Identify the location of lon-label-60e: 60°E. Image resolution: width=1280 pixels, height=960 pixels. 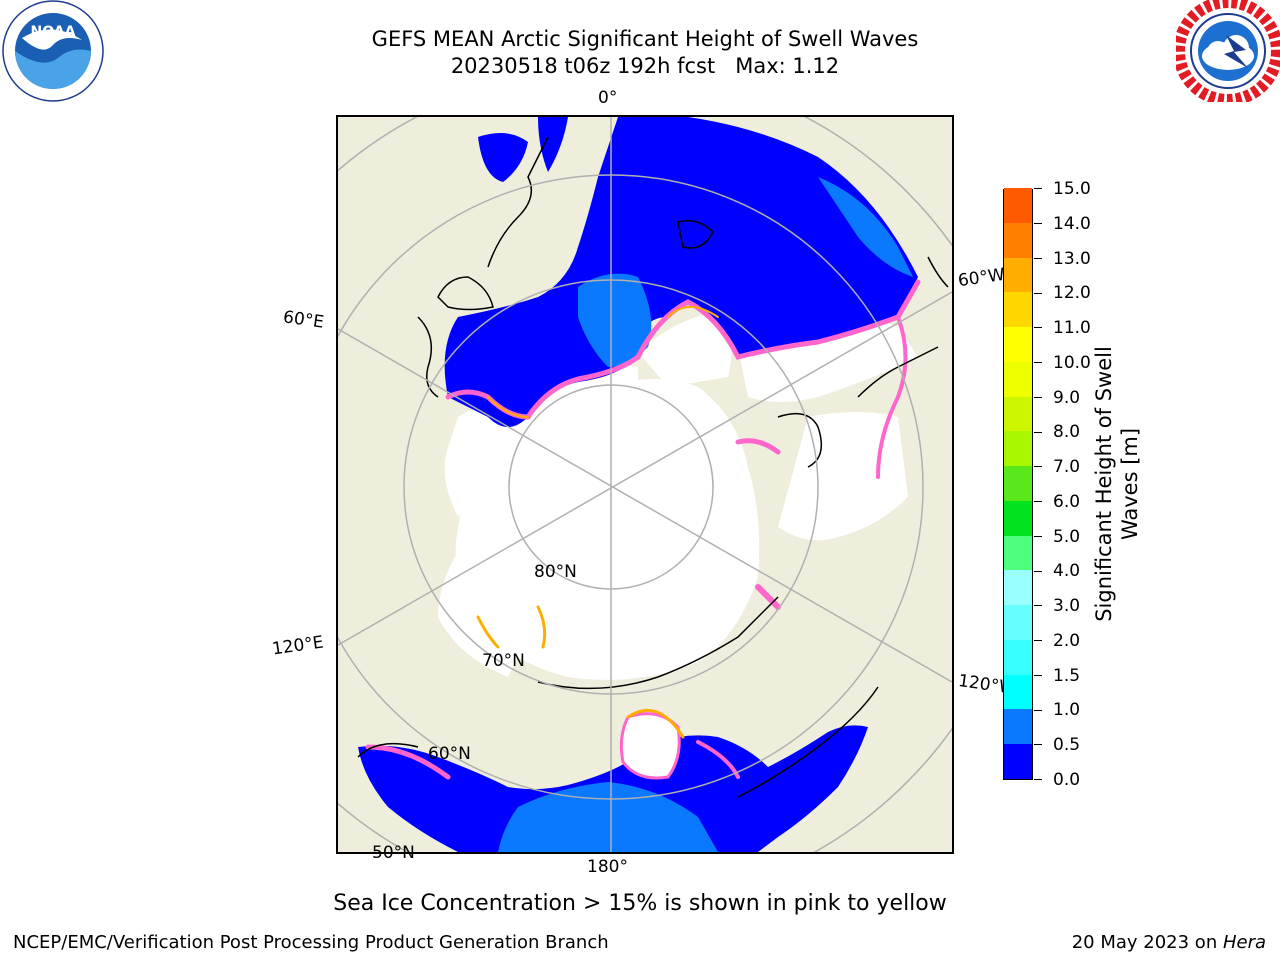
(303, 320).